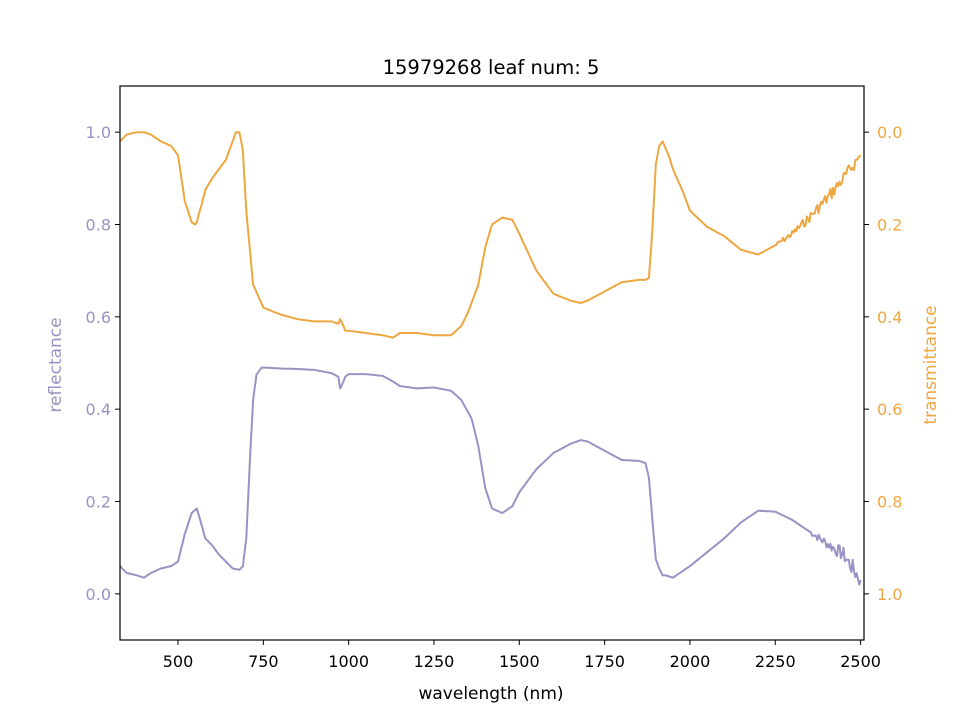 This screenshot has height=720, width=960. Describe the element at coordinates (98, 409) in the screenshot. I see `left-y-tick-label: 0.4` at that location.